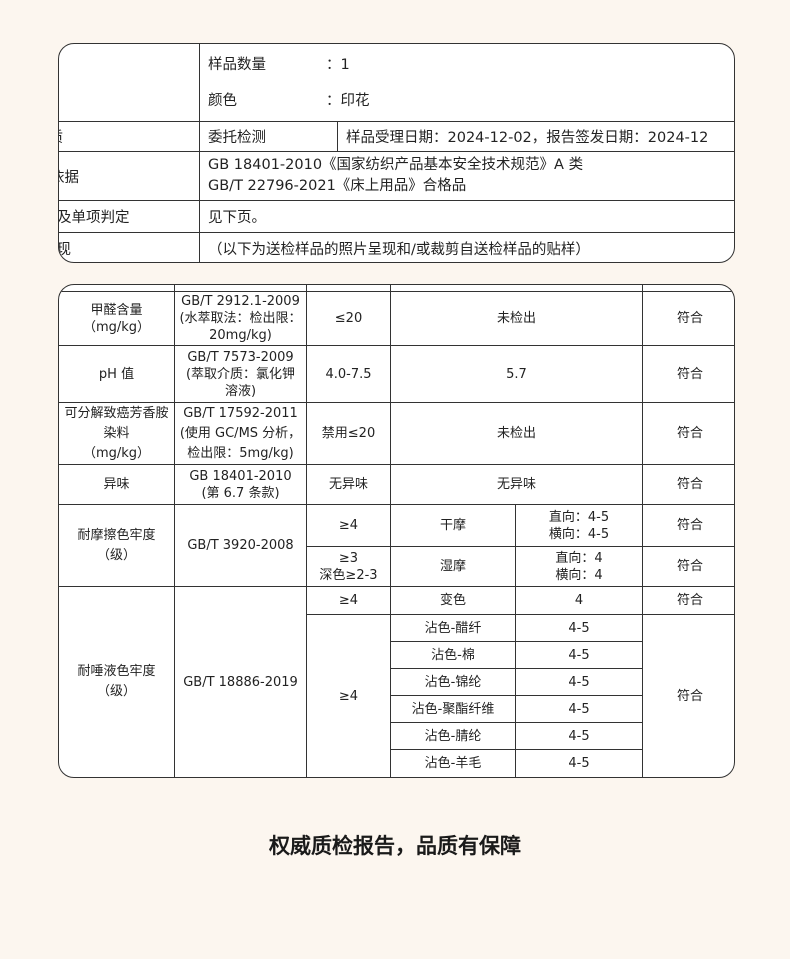  I want to click on table-cell: 湿摩, so click(453, 566).